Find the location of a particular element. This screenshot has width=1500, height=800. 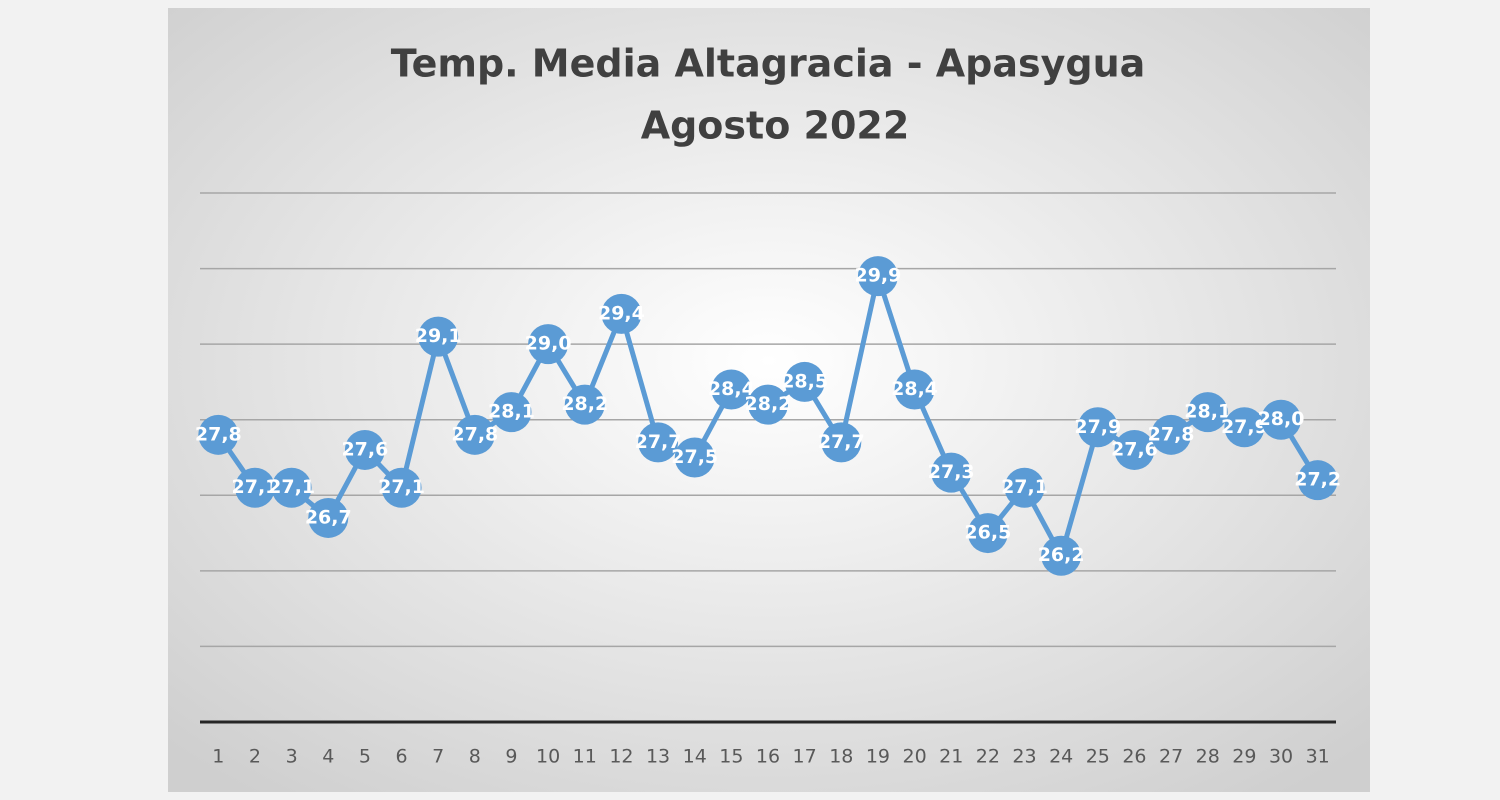

x-tick-label: 11 is located at coordinates (585, 757).